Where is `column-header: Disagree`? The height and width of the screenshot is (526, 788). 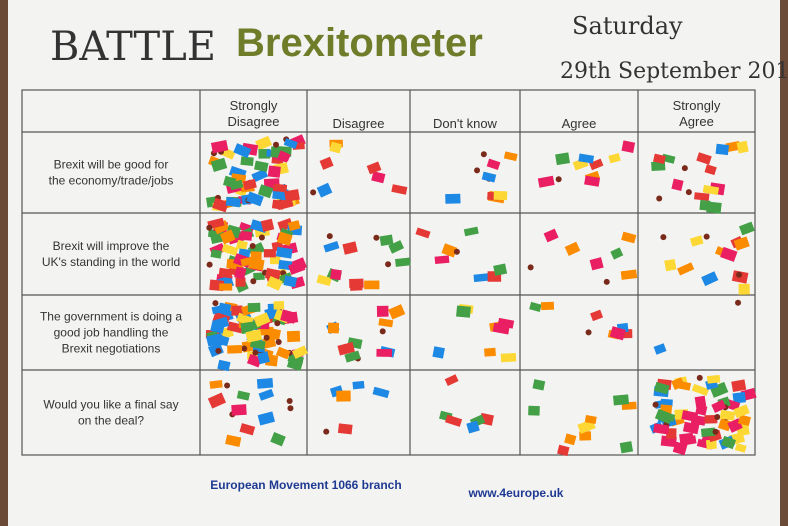
column-header: Disagree is located at coordinates (358, 123).